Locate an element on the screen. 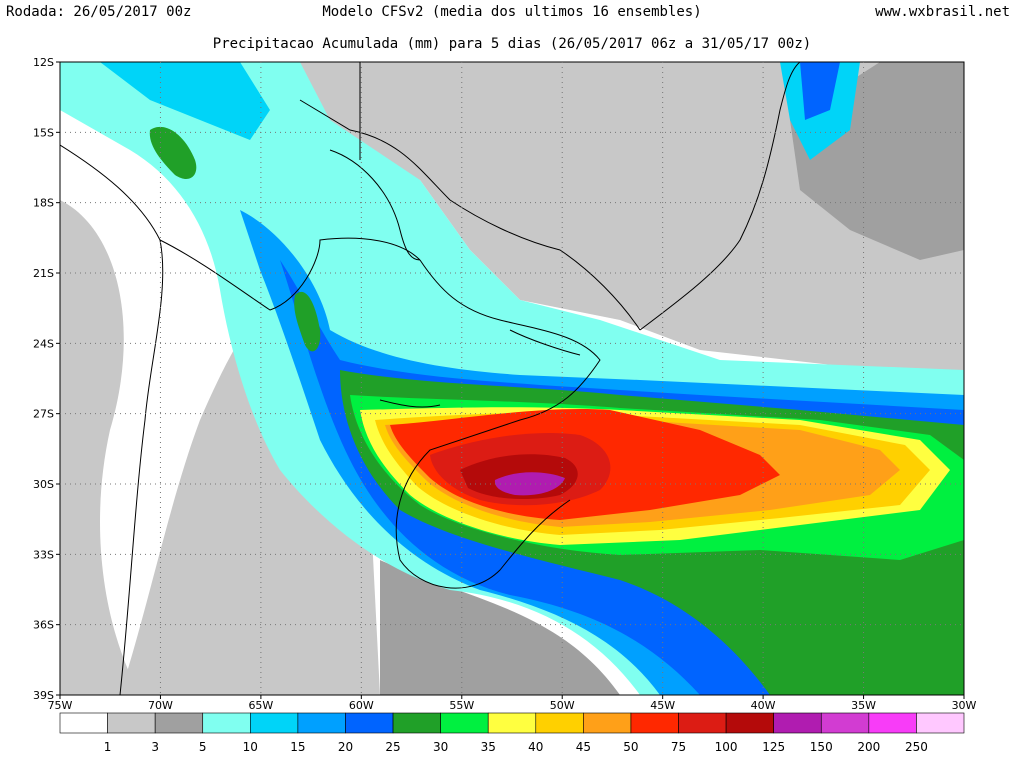  lon-label: 35W is located at coordinates (863, 705).